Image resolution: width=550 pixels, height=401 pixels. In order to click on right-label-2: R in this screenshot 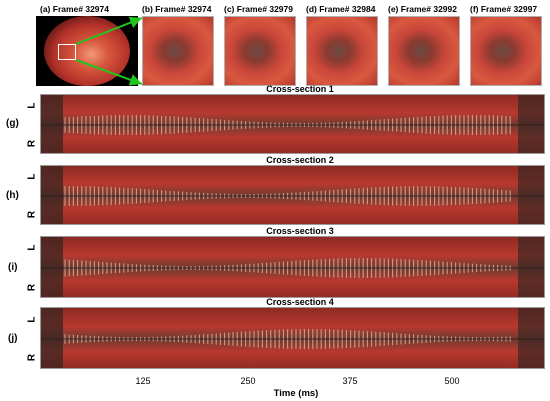, I will do `click(32, 214)`.